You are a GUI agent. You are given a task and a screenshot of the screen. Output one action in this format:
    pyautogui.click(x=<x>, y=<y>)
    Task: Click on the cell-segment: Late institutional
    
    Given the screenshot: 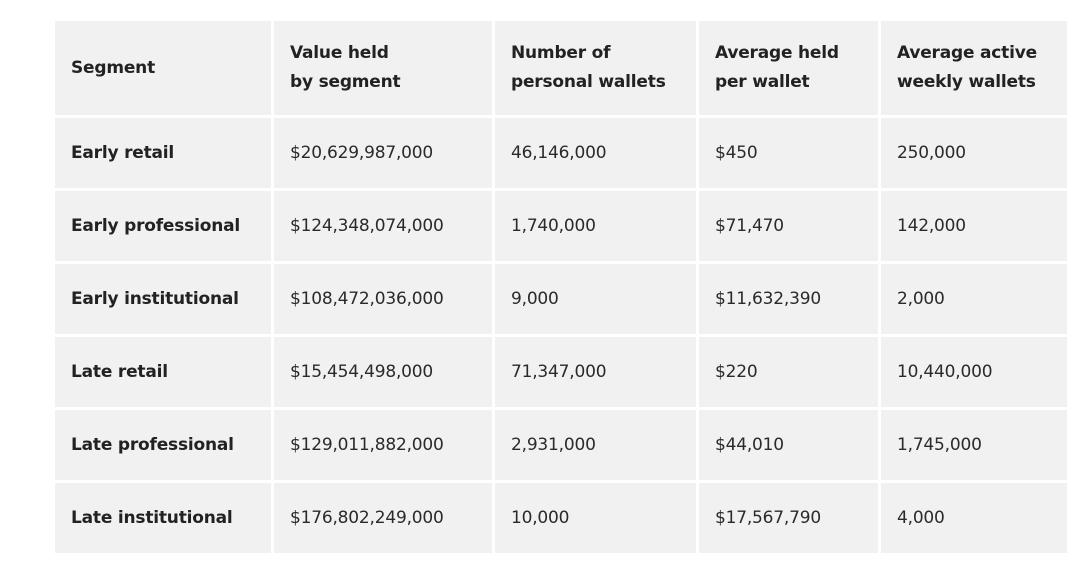 What is the action you would take?
    pyautogui.click(x=163, y=518)
    